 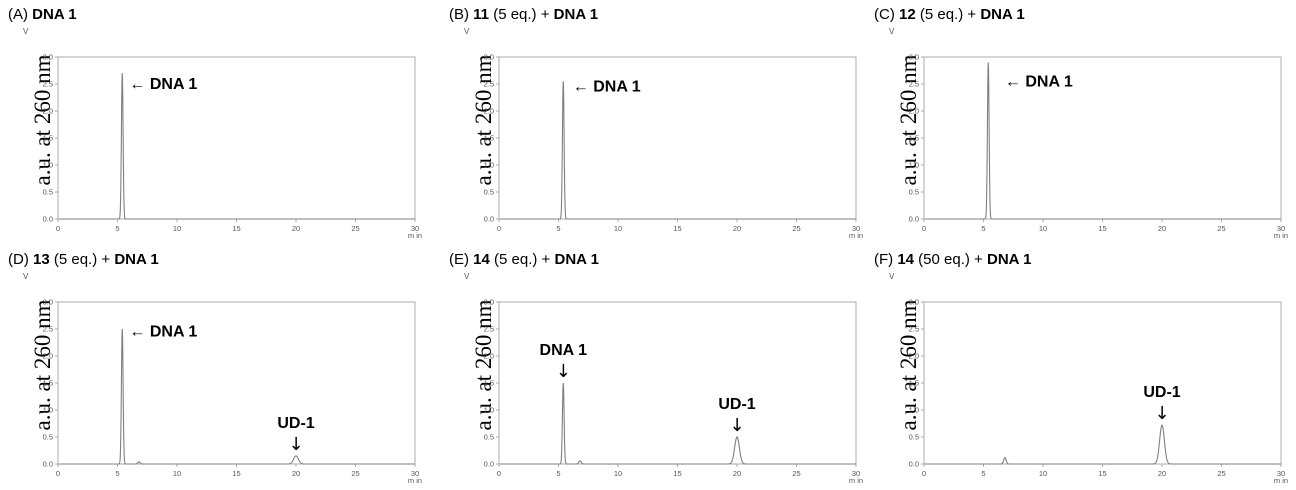 What do you see at coordinates (481, 14) in the screenshot?
I see `compound-number: 11` at bounding box center [481, 14].